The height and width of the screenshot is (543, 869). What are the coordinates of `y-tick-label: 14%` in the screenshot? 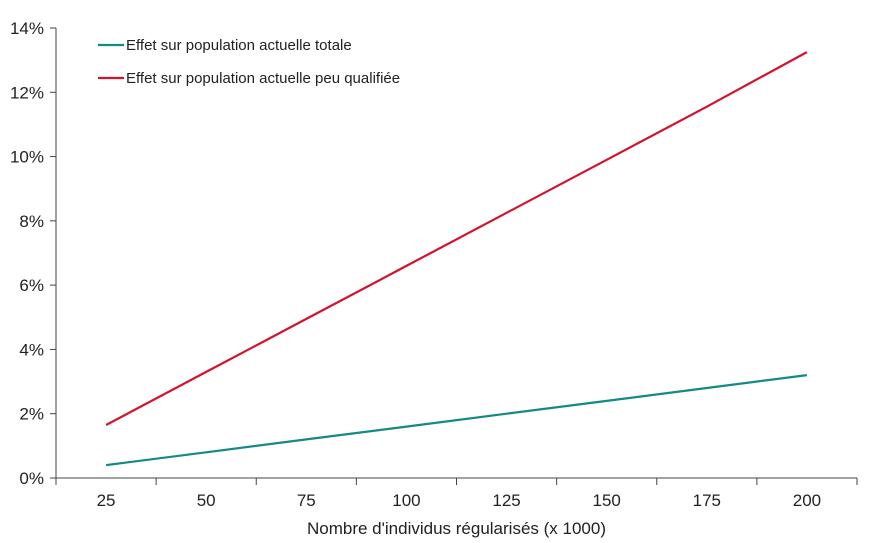 It's located at (27, 28).